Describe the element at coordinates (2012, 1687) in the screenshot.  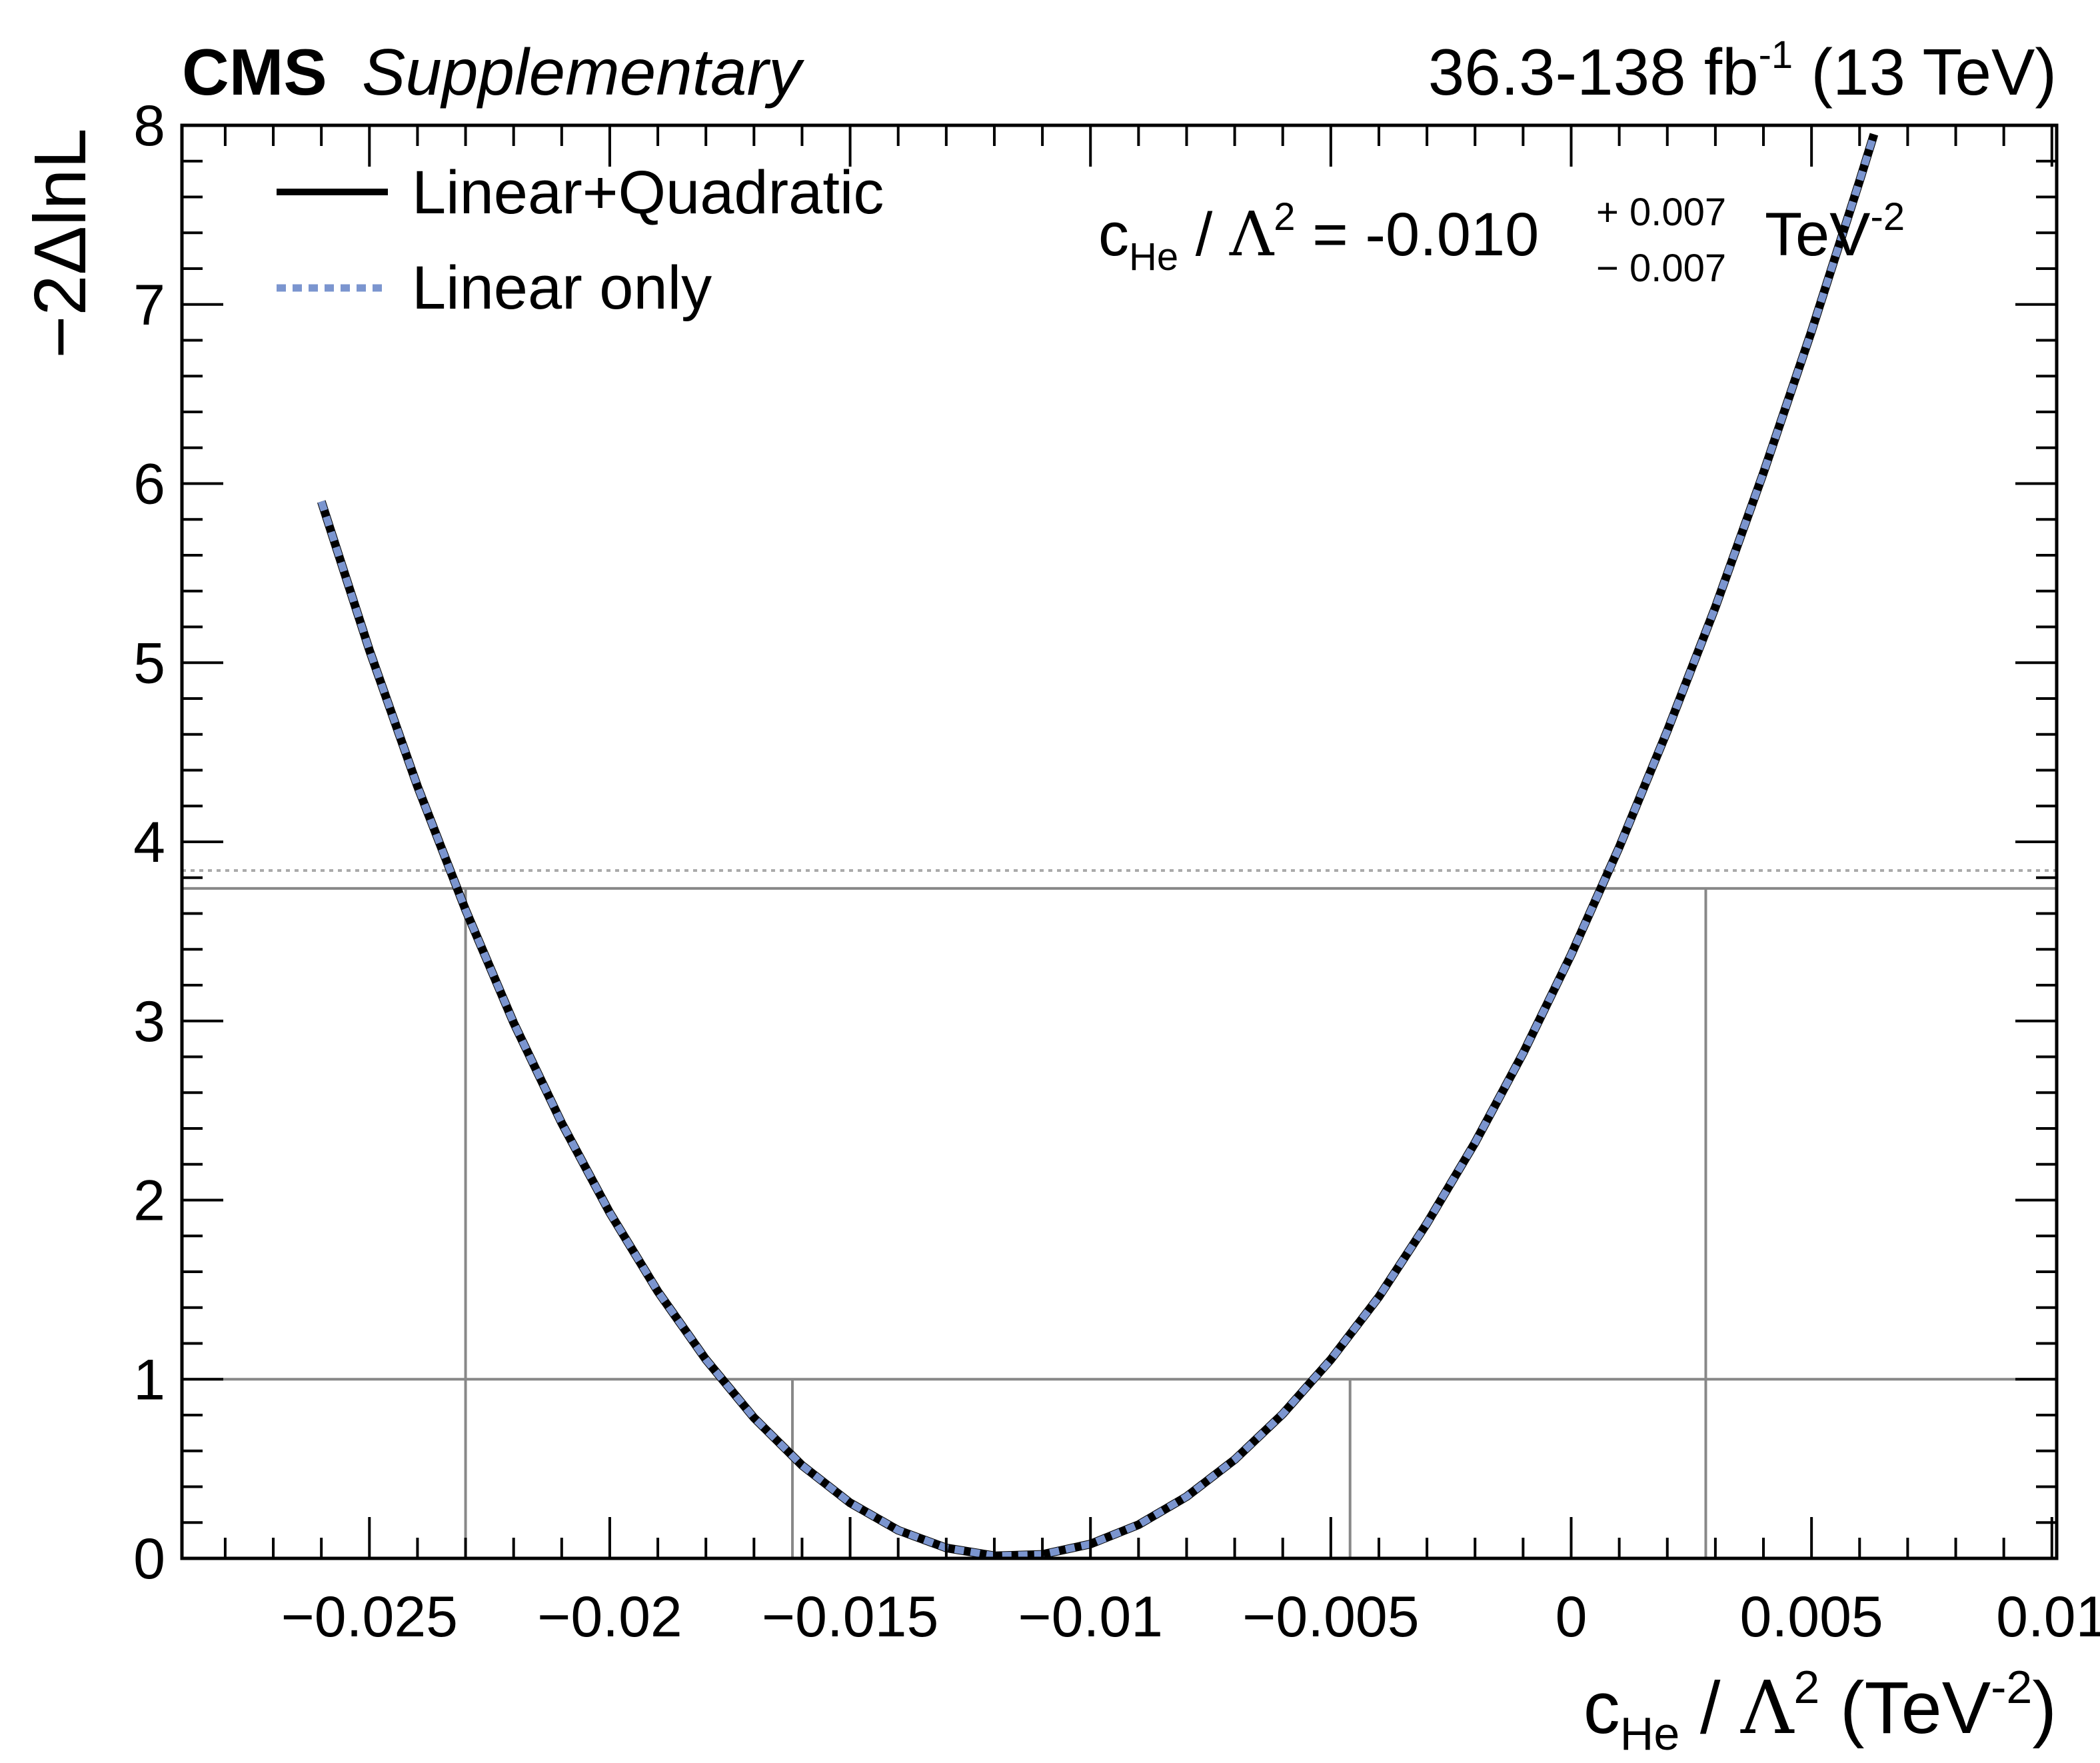
I see `x-label-unit-exp: -2` at that location.